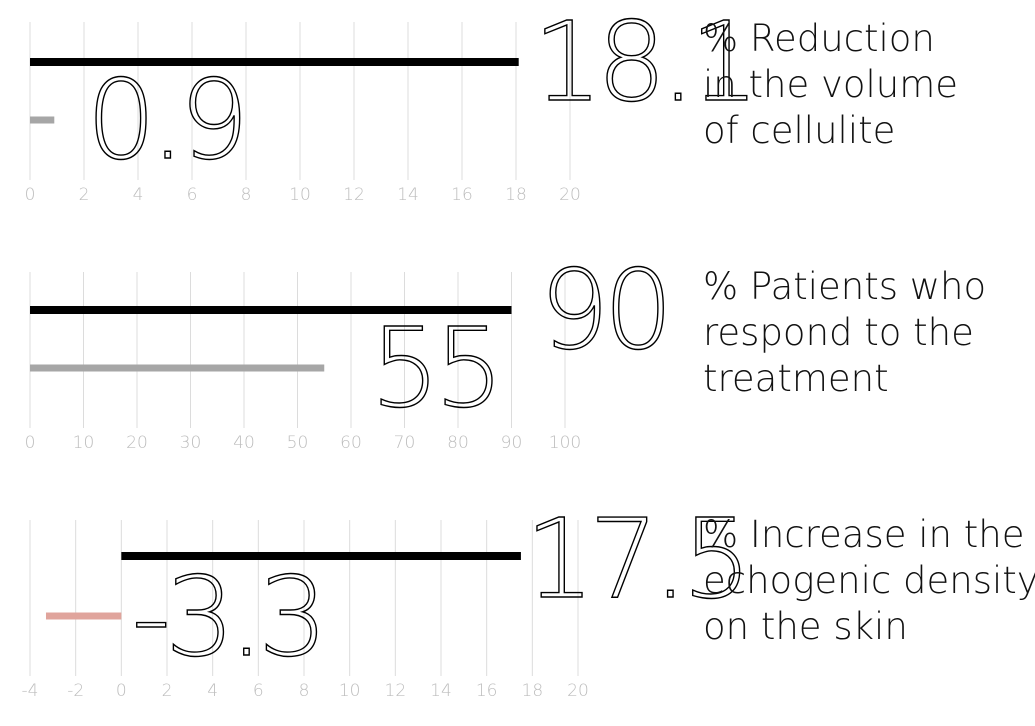 The width and height of the screenshot is (1035, 726). I want to click on chart-3-tick-label: 16, so click(487, 691).